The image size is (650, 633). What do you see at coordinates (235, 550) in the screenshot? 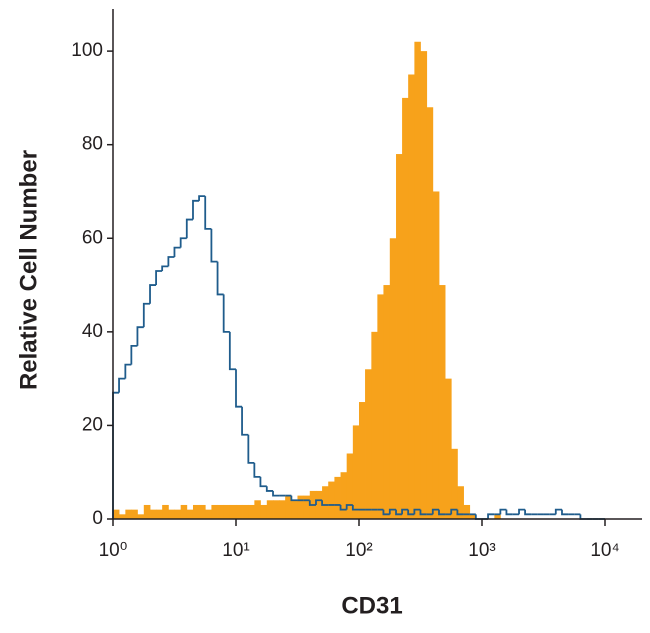
I see `x-tick-label: 10¹` at bounding box center [235, 550].